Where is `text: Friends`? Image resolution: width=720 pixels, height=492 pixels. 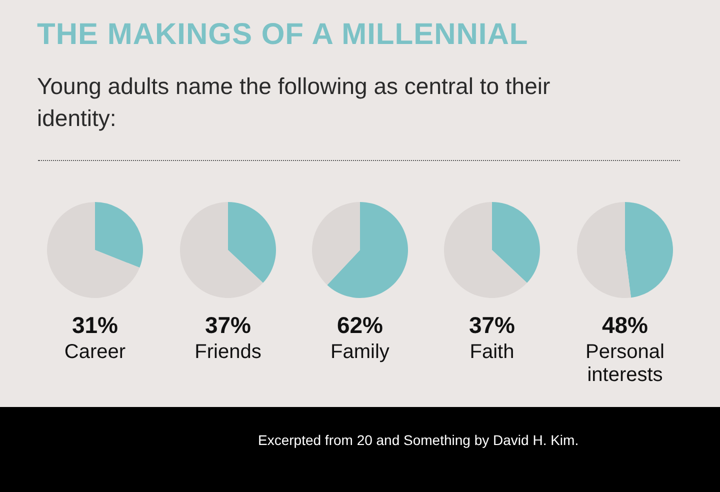
text: Friends is located at coordinates (228, 352).